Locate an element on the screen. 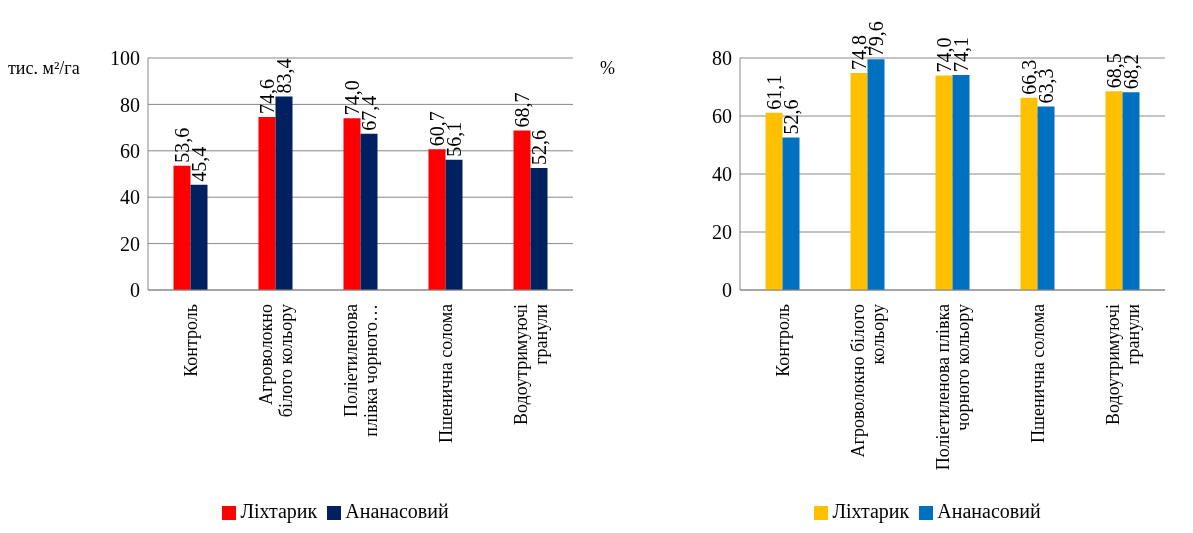 The height and width of the screenshot is (533, 1193). data-label: 52,6 is located at coordinates (539, 147).